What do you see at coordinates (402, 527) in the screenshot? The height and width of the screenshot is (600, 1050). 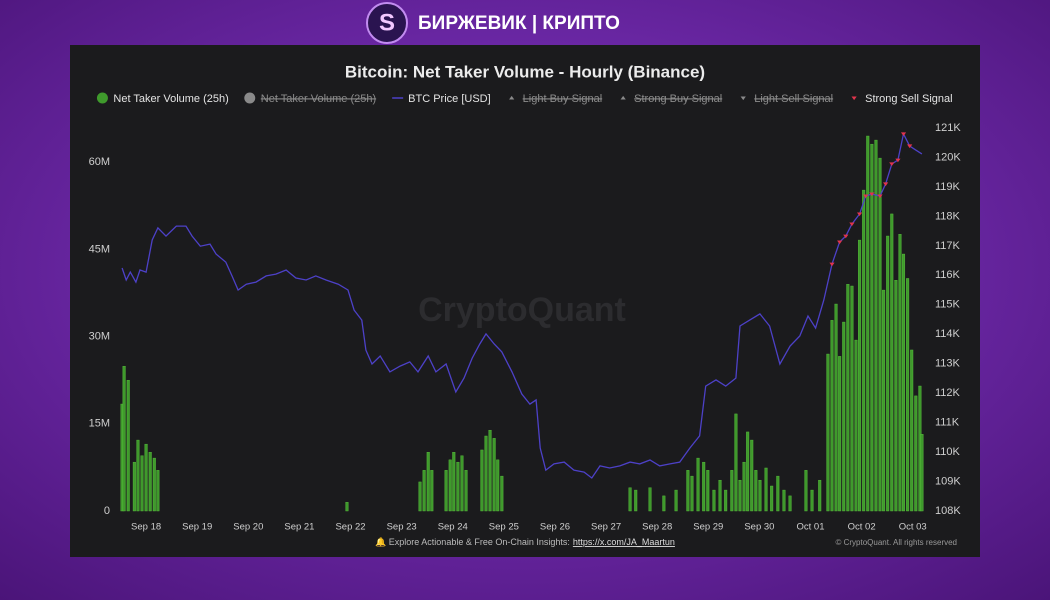 I see `x-tick-label: Sep 23` at bounding box center [402, 527].